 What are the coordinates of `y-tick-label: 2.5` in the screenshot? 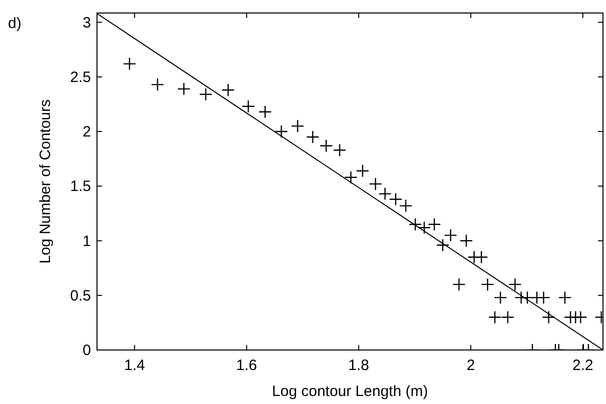 It's located at (80, 77).